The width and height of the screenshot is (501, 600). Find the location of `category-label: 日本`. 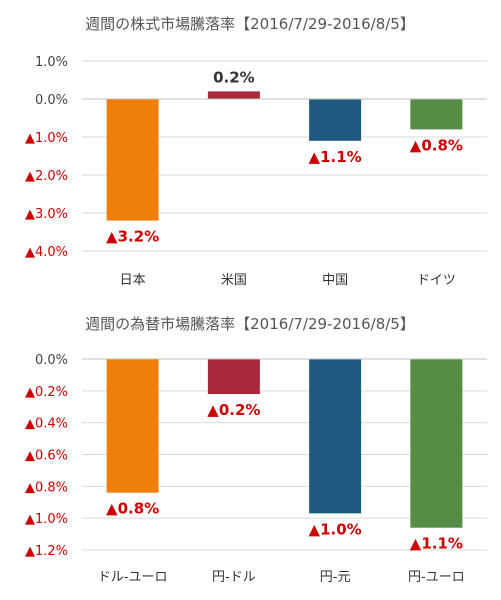

category-label: 日本 is located at coordinates (133, 280).